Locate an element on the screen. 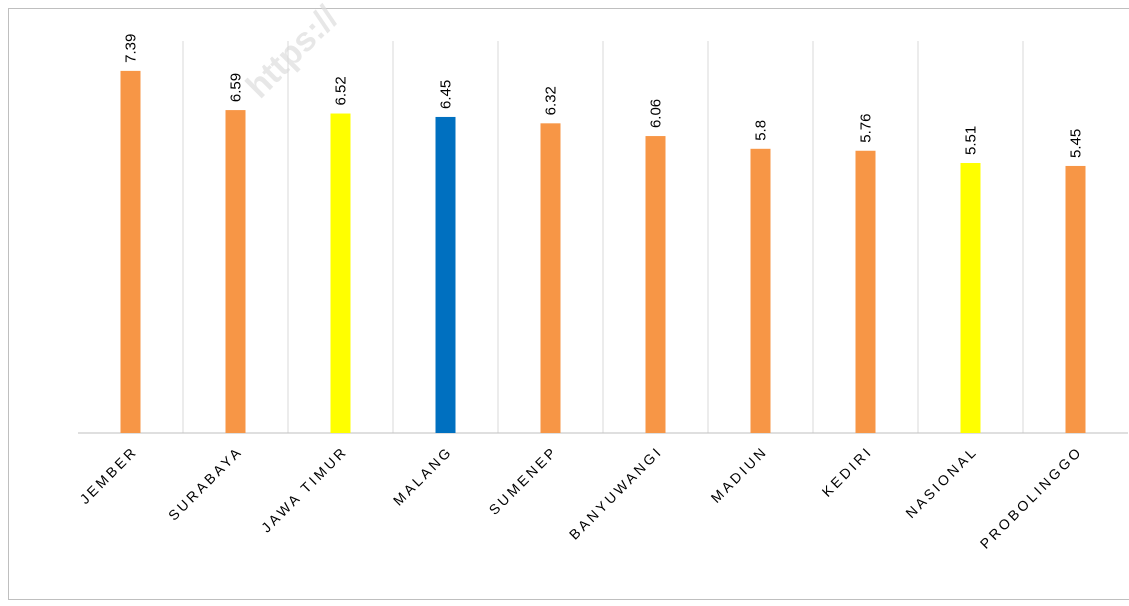 The width and height of the screenshot is (1129, 606). x-tick-label: JEMBER is located at coordinates (108, 475).